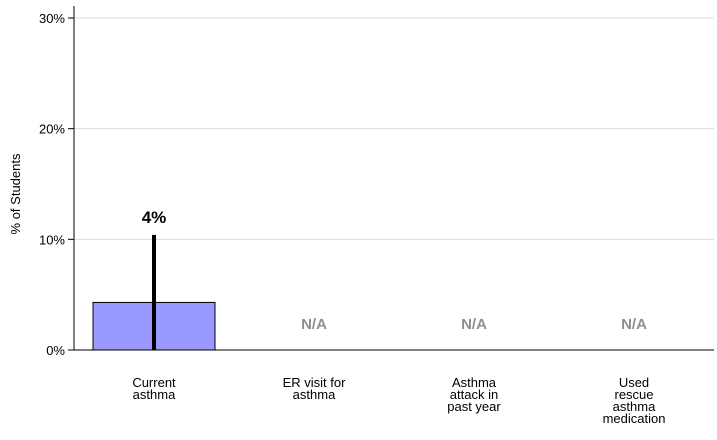 Image resolution: width=717 pixels, height=440 pixels. I want to click on category-label: ER visit for asthma, so click(315, 388).